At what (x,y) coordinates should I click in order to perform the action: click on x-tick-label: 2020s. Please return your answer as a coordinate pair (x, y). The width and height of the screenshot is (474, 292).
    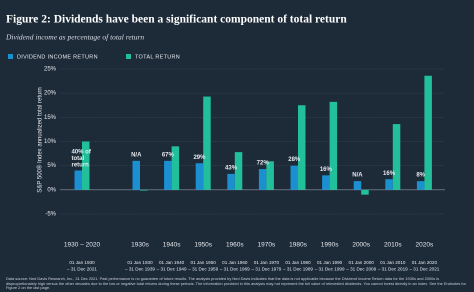
    Looking at the image, I should click on (425, 245).